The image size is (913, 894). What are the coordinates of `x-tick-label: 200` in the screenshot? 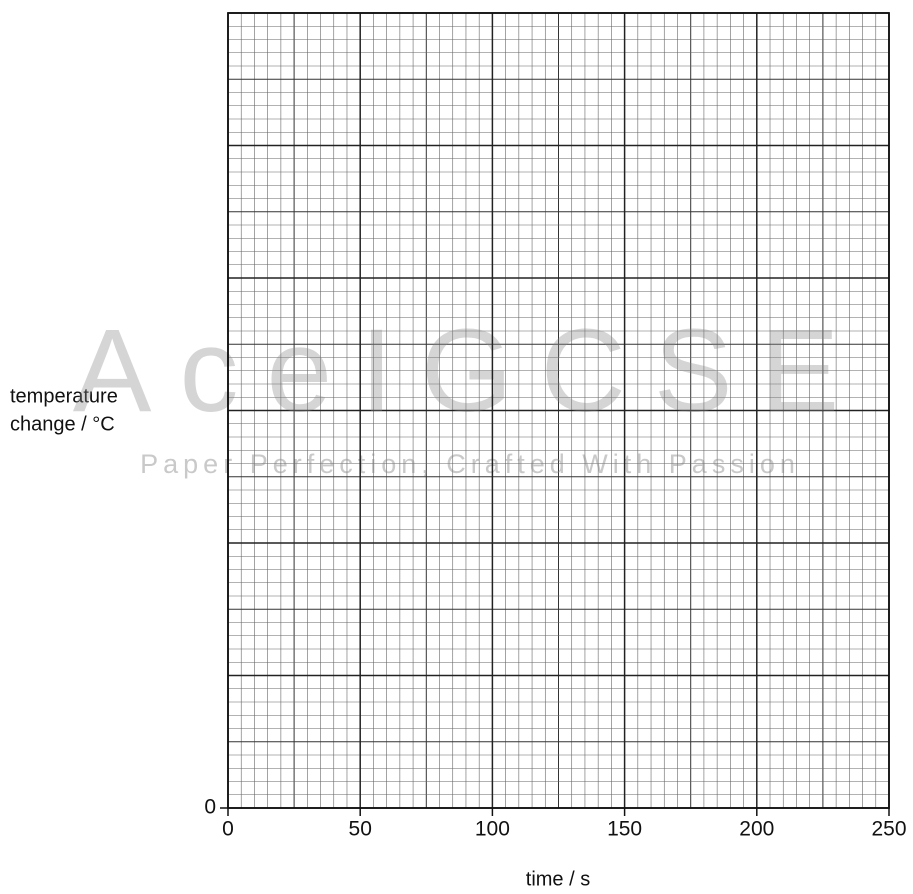 It's located at (756, 829).